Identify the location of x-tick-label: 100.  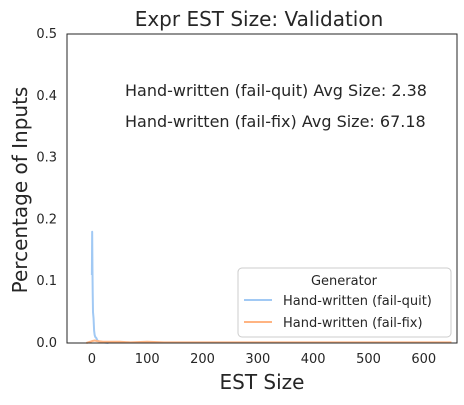
(147, 359).